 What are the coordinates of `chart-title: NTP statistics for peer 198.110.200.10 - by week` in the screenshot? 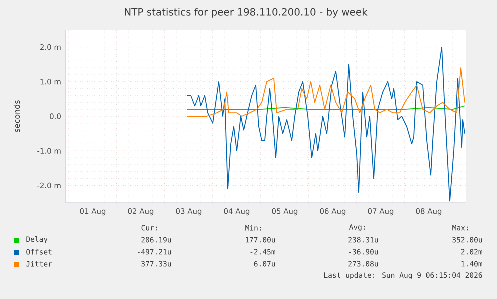 It's located at (246, 13).